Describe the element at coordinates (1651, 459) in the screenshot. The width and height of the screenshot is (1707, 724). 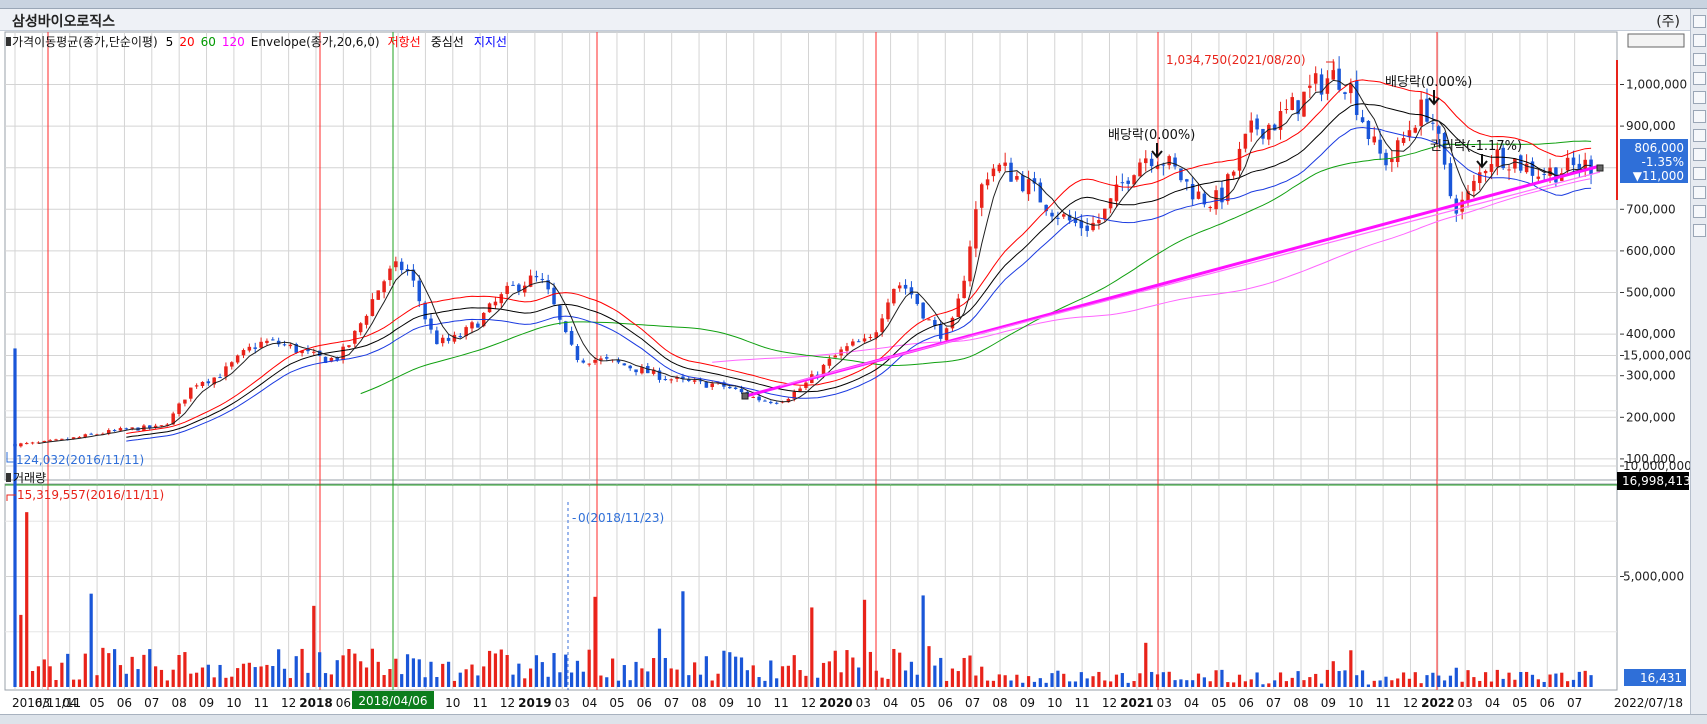
I see `price-axis-label: 100,000` at that location.